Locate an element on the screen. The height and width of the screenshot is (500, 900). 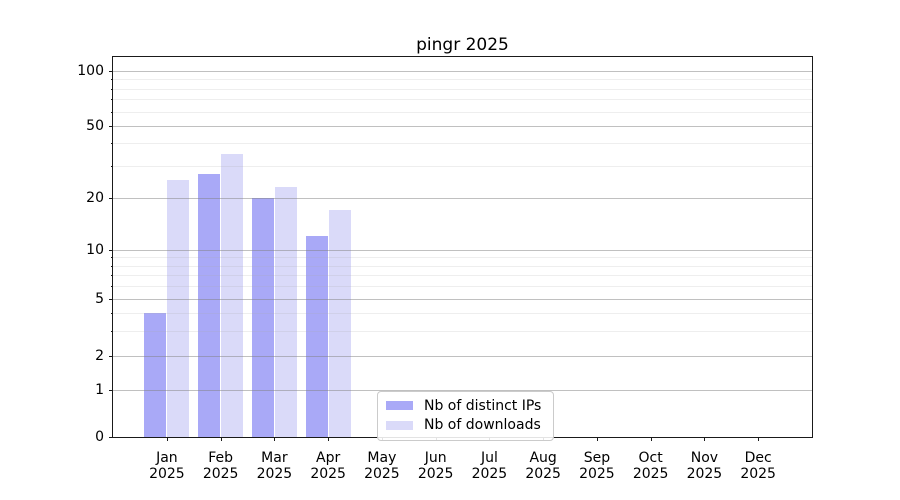
legend: Nb of distinct IPs Nb of downloads is located at coordinates (466, 416).